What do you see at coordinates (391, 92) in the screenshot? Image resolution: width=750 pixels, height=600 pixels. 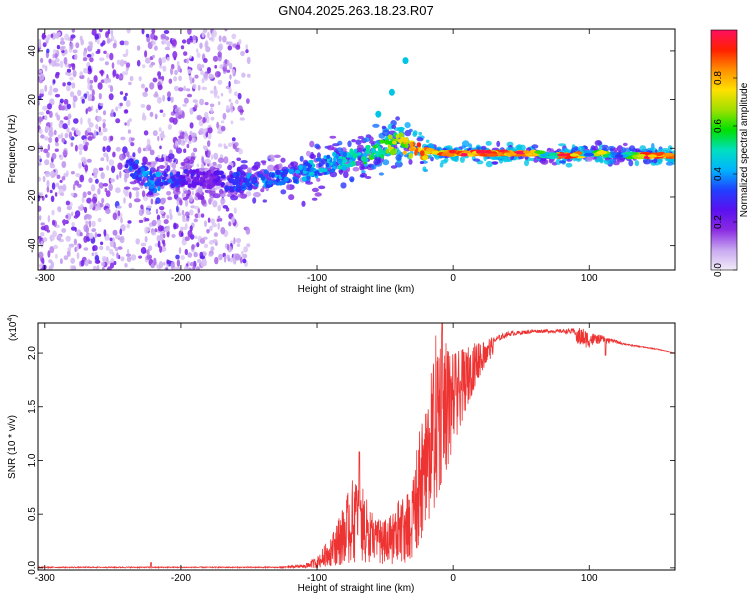 I see `outlier-blob` at bounding box center [391, 92].